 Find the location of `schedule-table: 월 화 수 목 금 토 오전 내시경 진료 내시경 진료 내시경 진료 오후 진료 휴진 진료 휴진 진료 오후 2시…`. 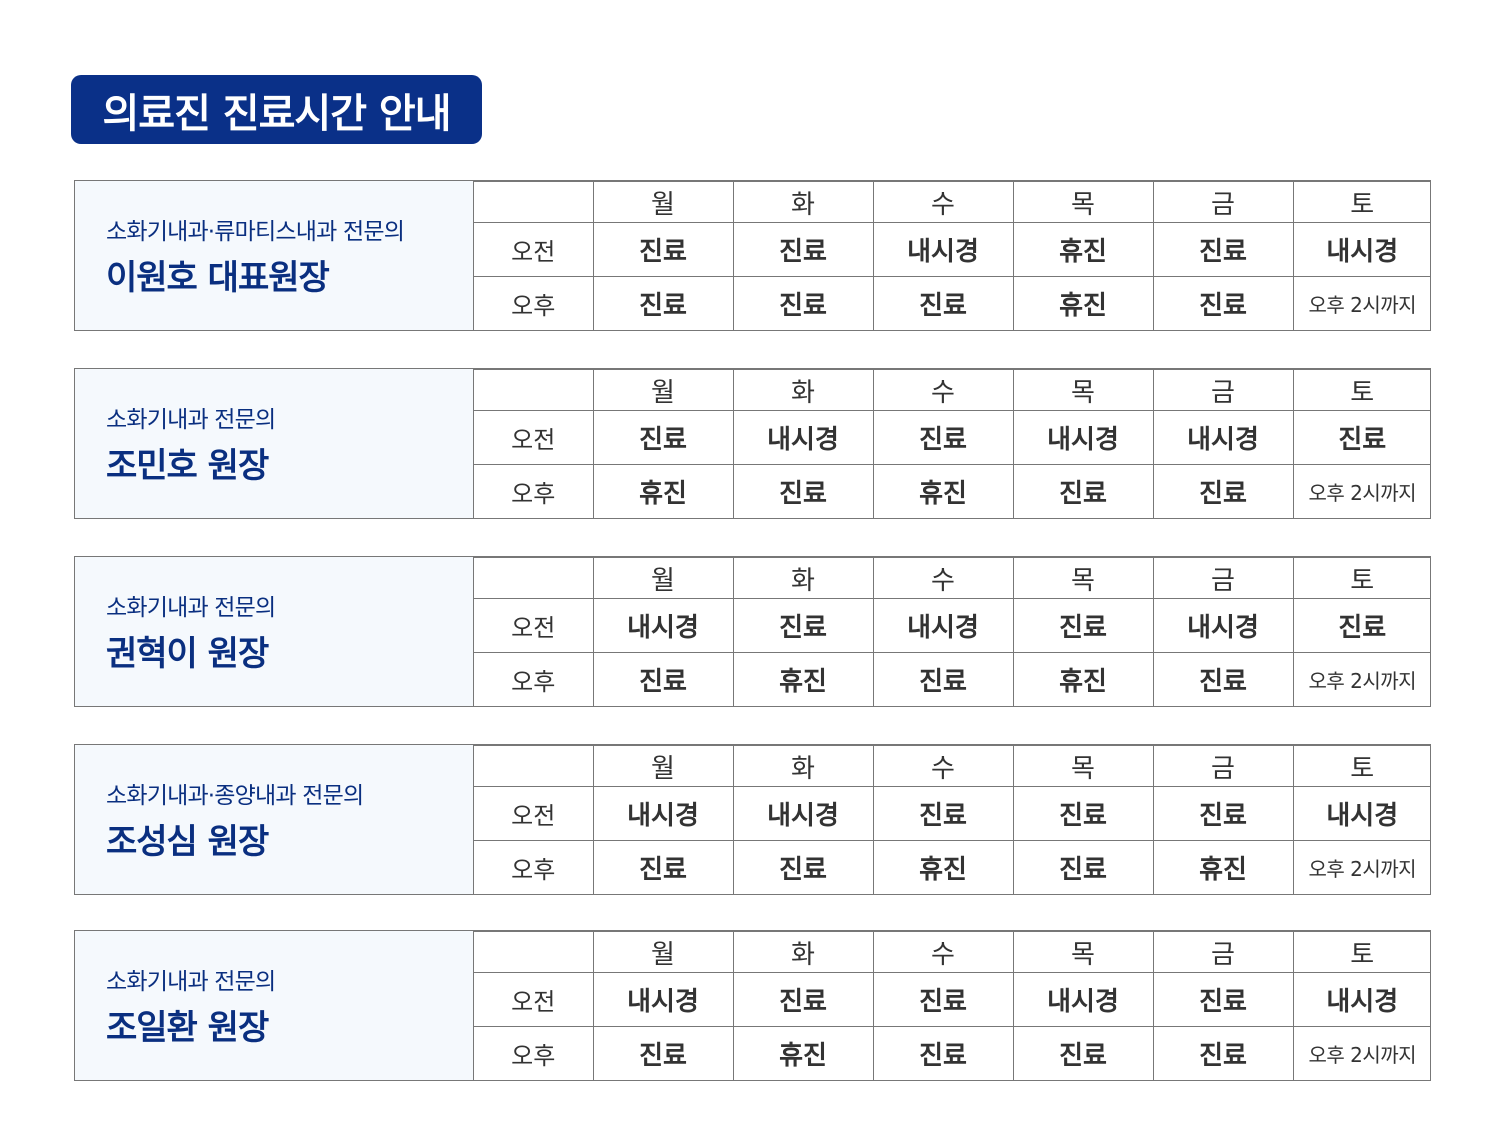

schedule-table: 월 화 수 목 금 토 오전 내시경 진료 내시경 진료 내시경 진료 오후 진료 휴진 진료 휴진 진료 오후 2시… is located at coordinates (952, 631).